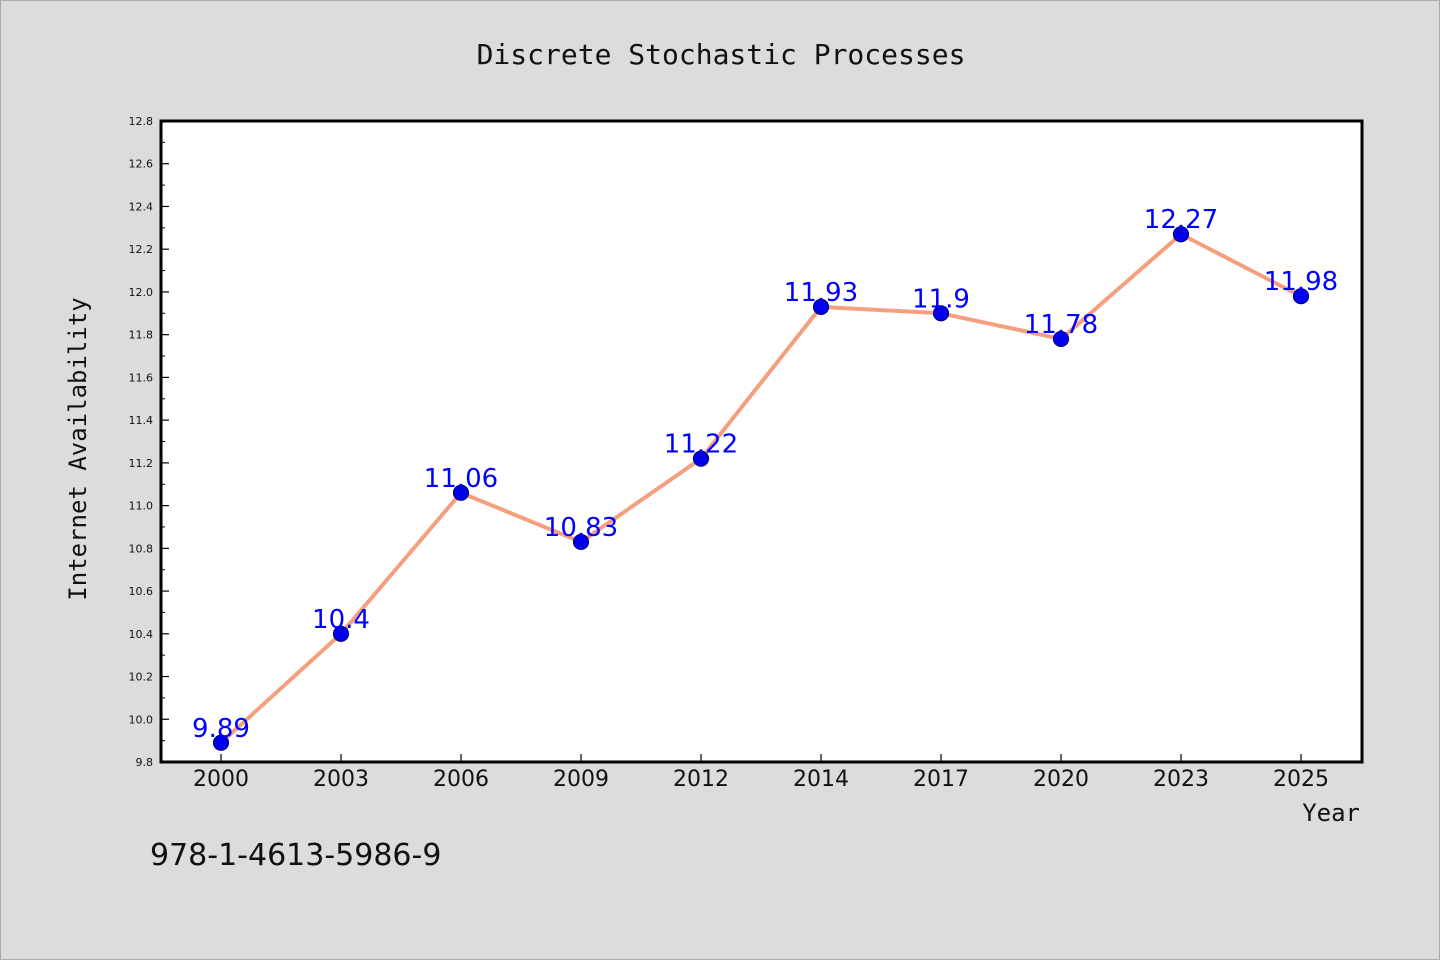  I want to click on y-tick-label: 12.2, so click(141, 249).